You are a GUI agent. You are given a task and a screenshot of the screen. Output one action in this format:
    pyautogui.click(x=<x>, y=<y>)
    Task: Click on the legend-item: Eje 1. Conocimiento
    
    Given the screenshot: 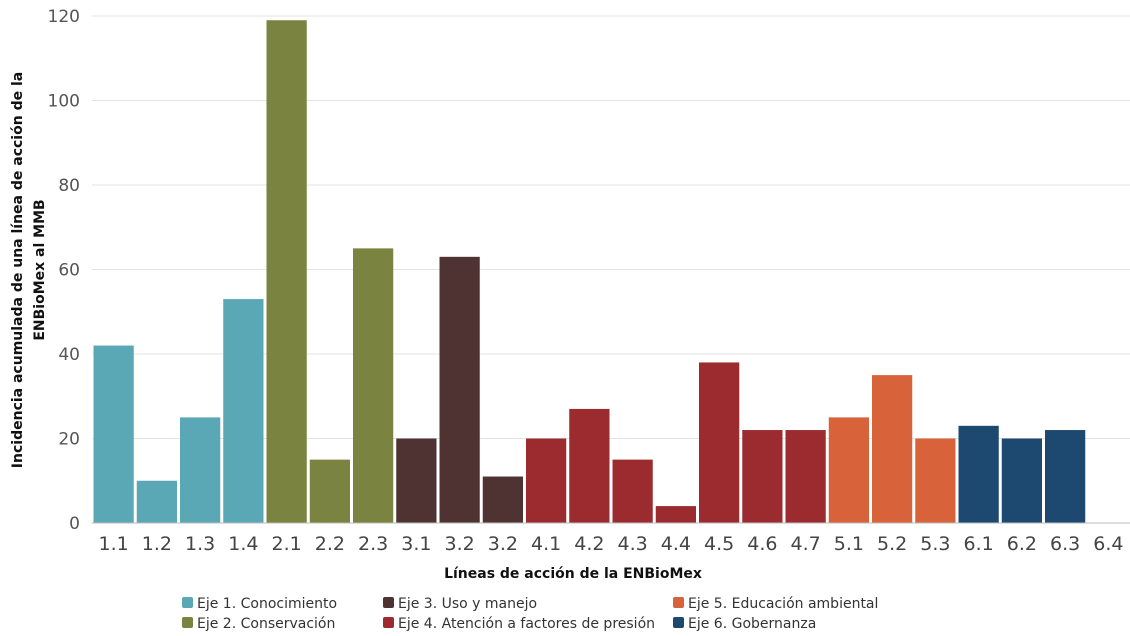 What is the action you would take?
    pyautogui.click(x=259, y=604)
    